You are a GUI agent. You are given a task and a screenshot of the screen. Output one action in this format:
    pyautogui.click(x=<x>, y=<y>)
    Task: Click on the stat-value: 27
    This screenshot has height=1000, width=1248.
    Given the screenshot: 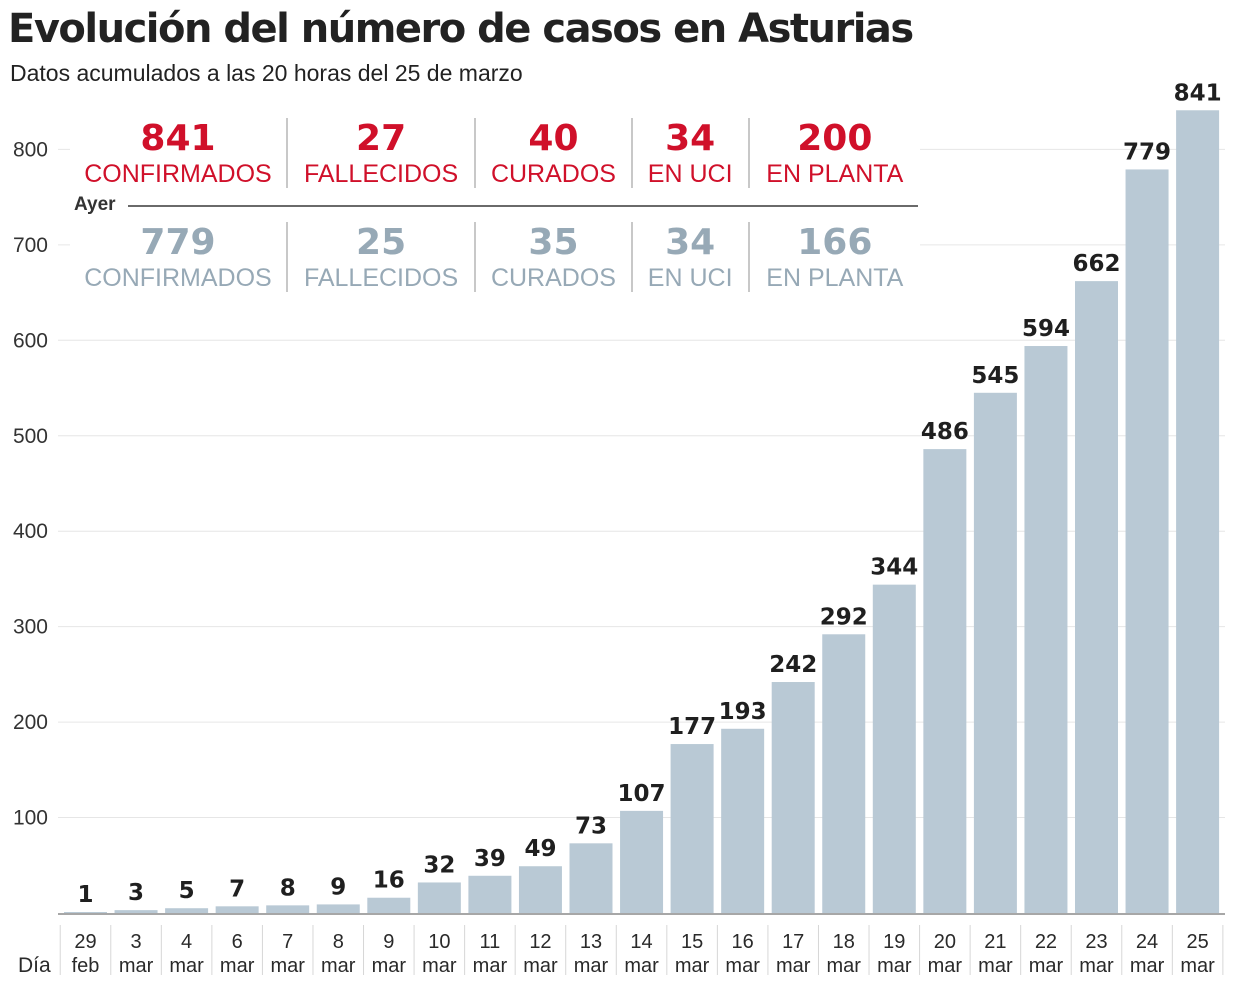 What is the action you would take?
    pyautogui.click(x=381, y=138)
    